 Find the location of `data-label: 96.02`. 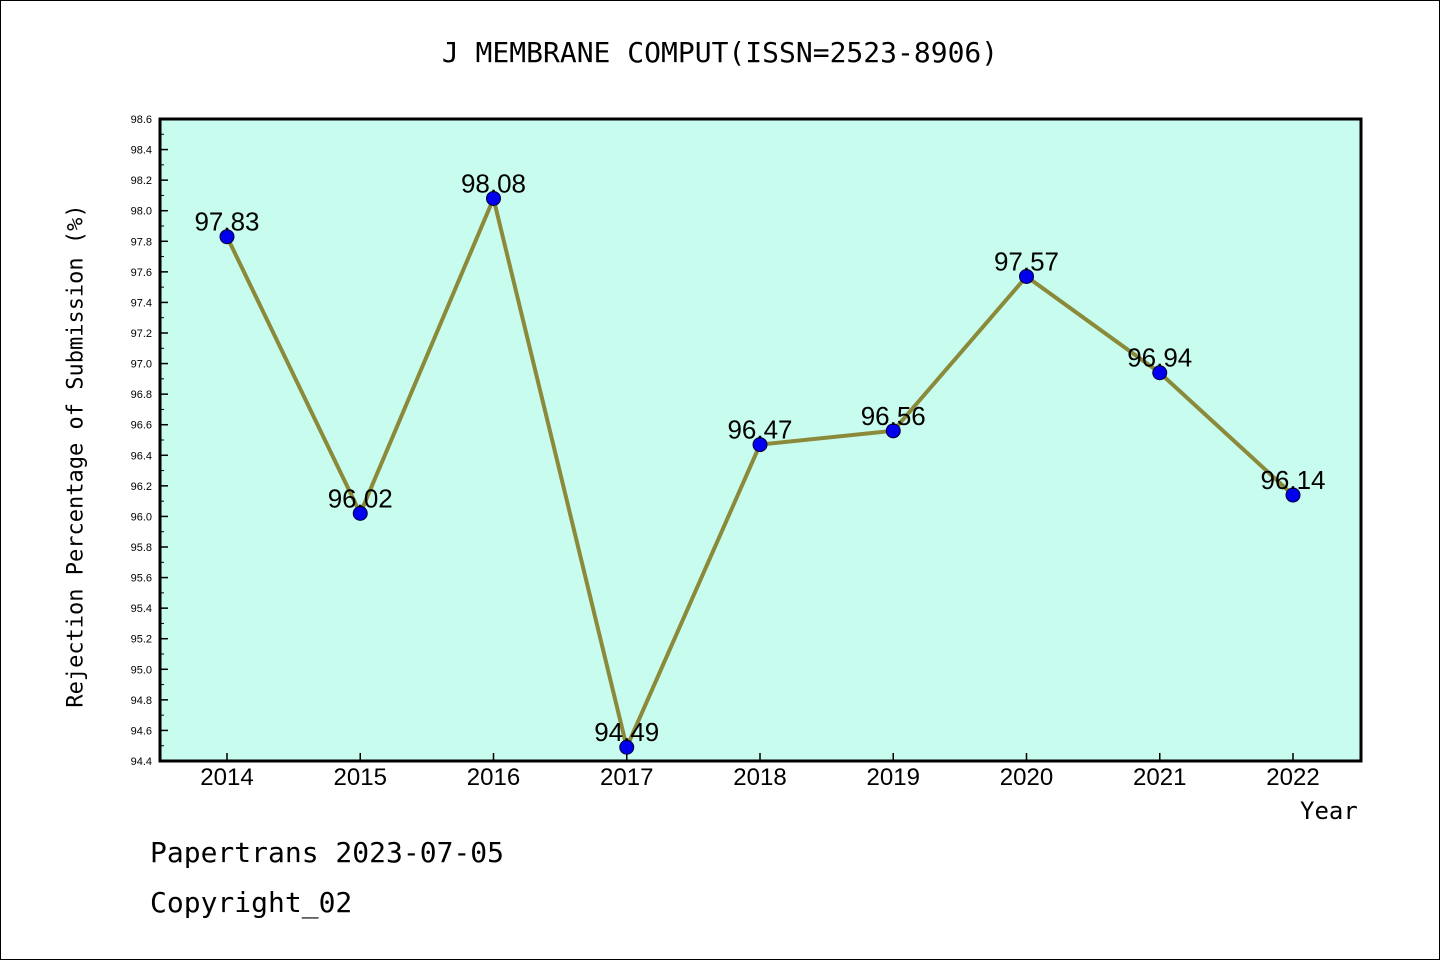

data-label: 96.02 is located at coordinates (360, 498).